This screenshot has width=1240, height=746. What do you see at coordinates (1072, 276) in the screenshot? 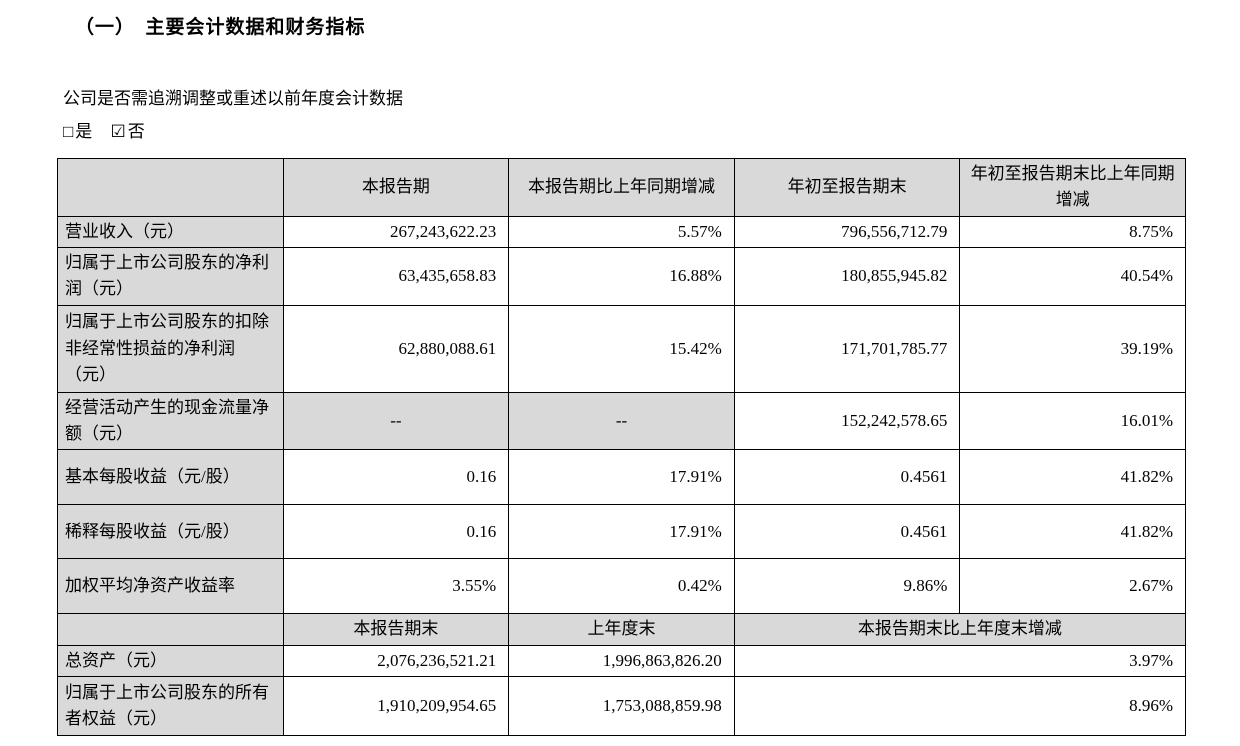
I see `table-cell: 40.54%` at bounding box center [1072, 276].